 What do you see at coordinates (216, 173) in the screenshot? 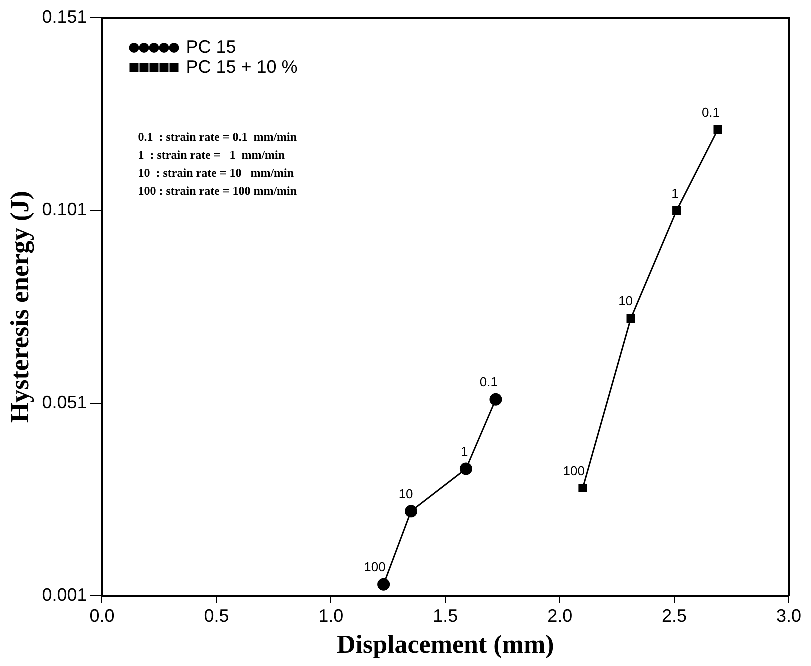
I see `annotation: 10 : strain rate = 10 mm/min` at bounding box center [216, 173].